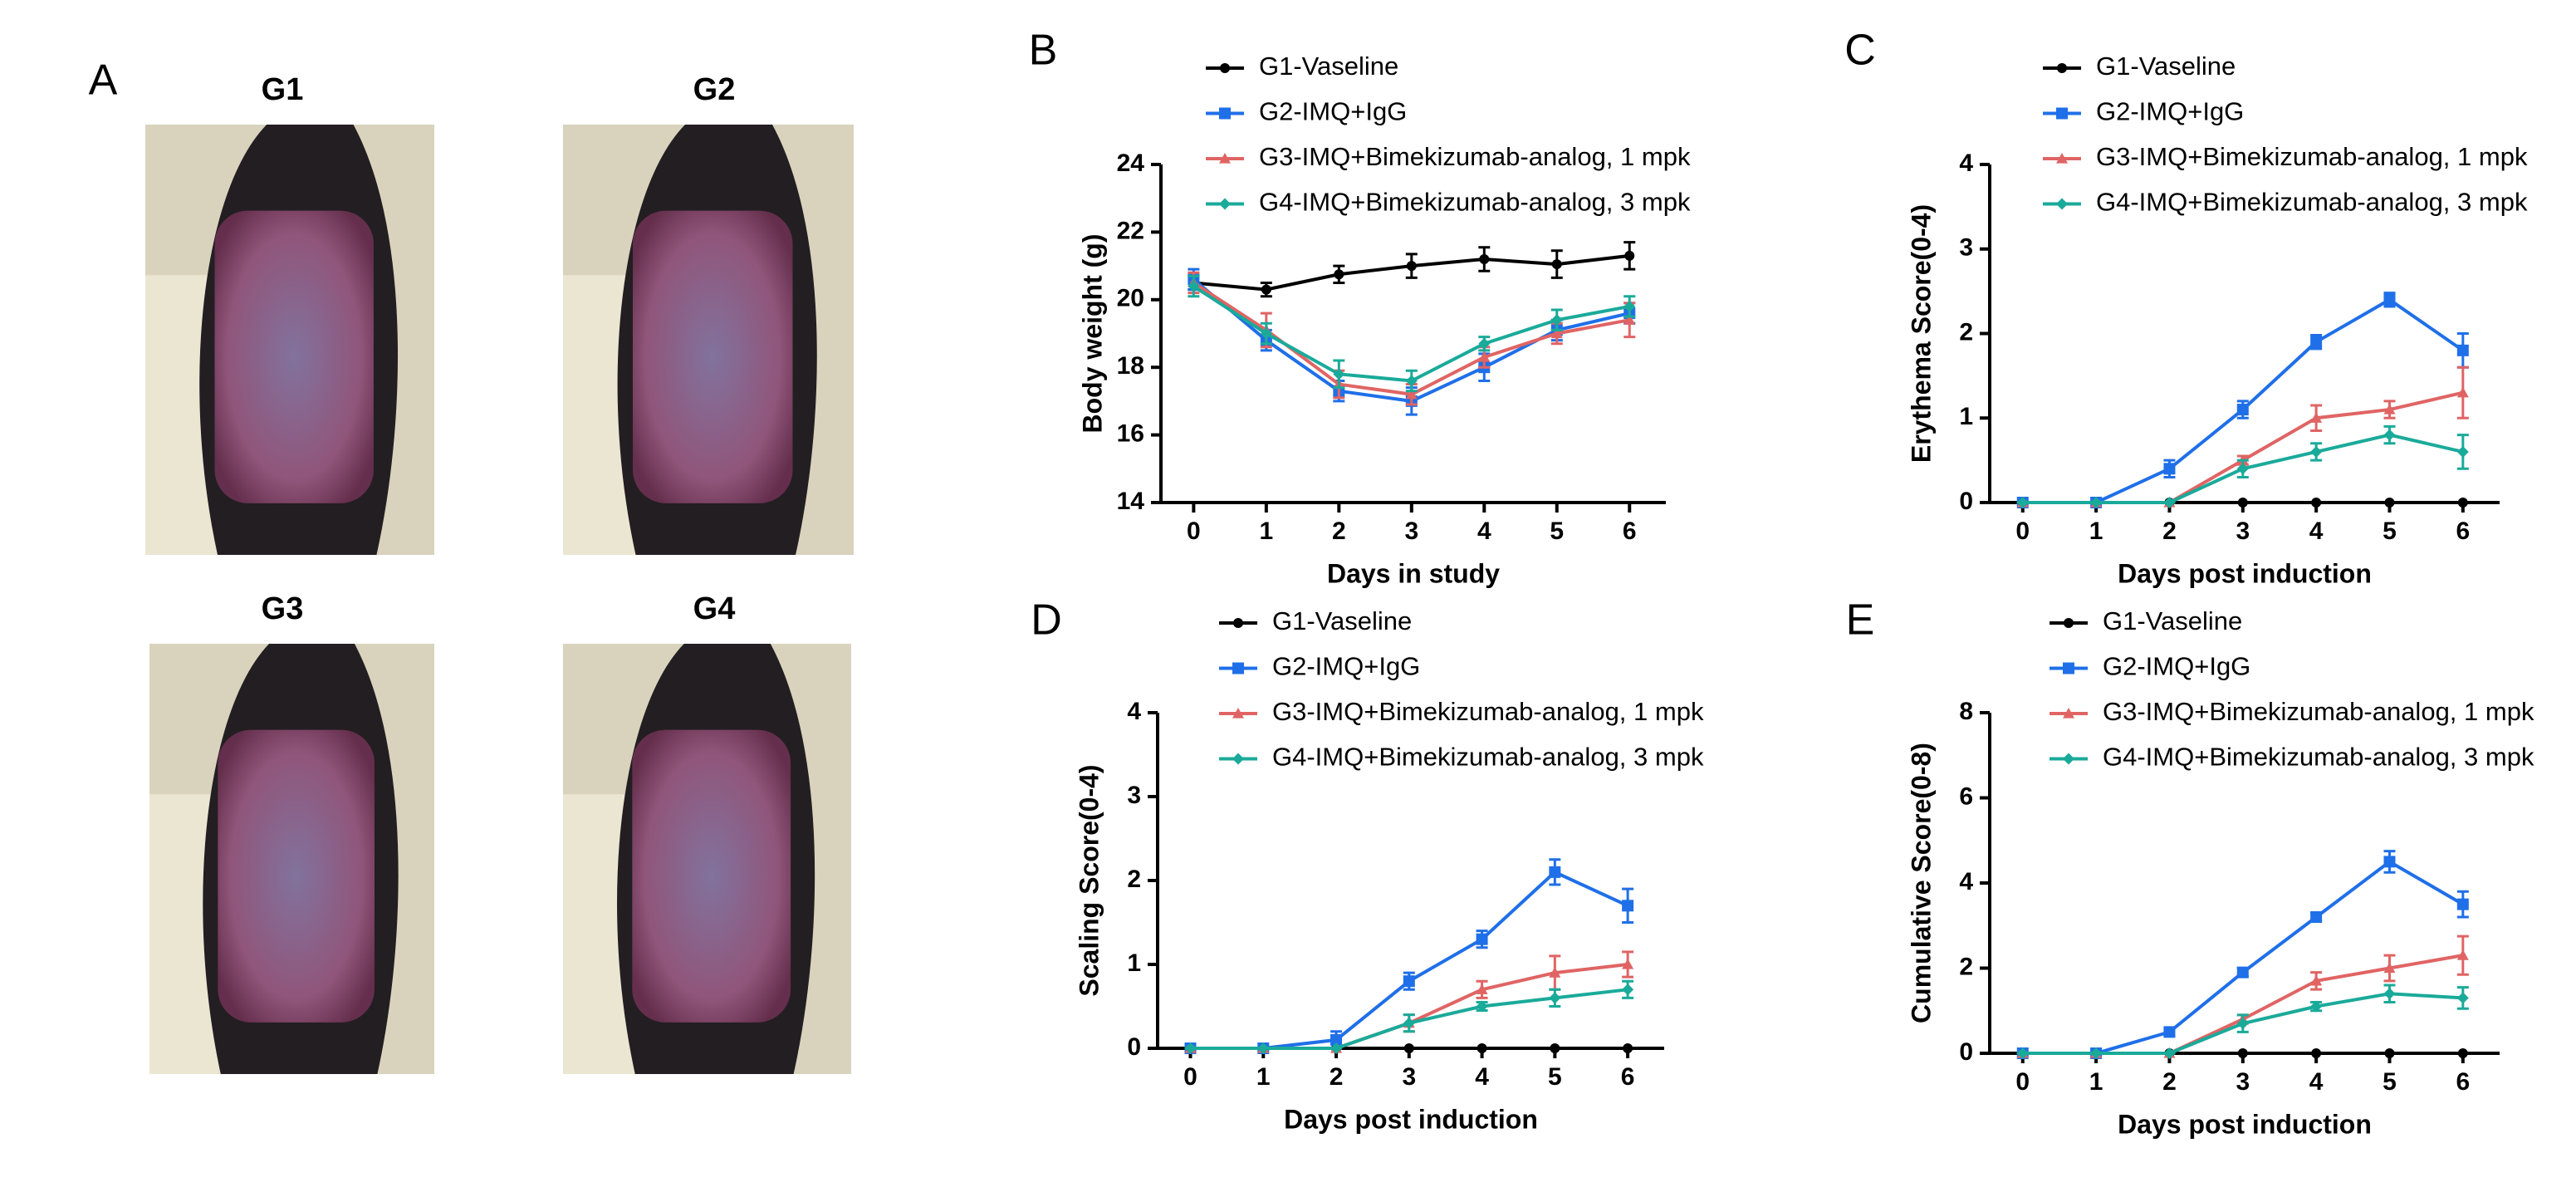  Describe the element at coordinates (2245, 1124) in the screenshot. I see `x-axis-label: Days post induction` at that location.